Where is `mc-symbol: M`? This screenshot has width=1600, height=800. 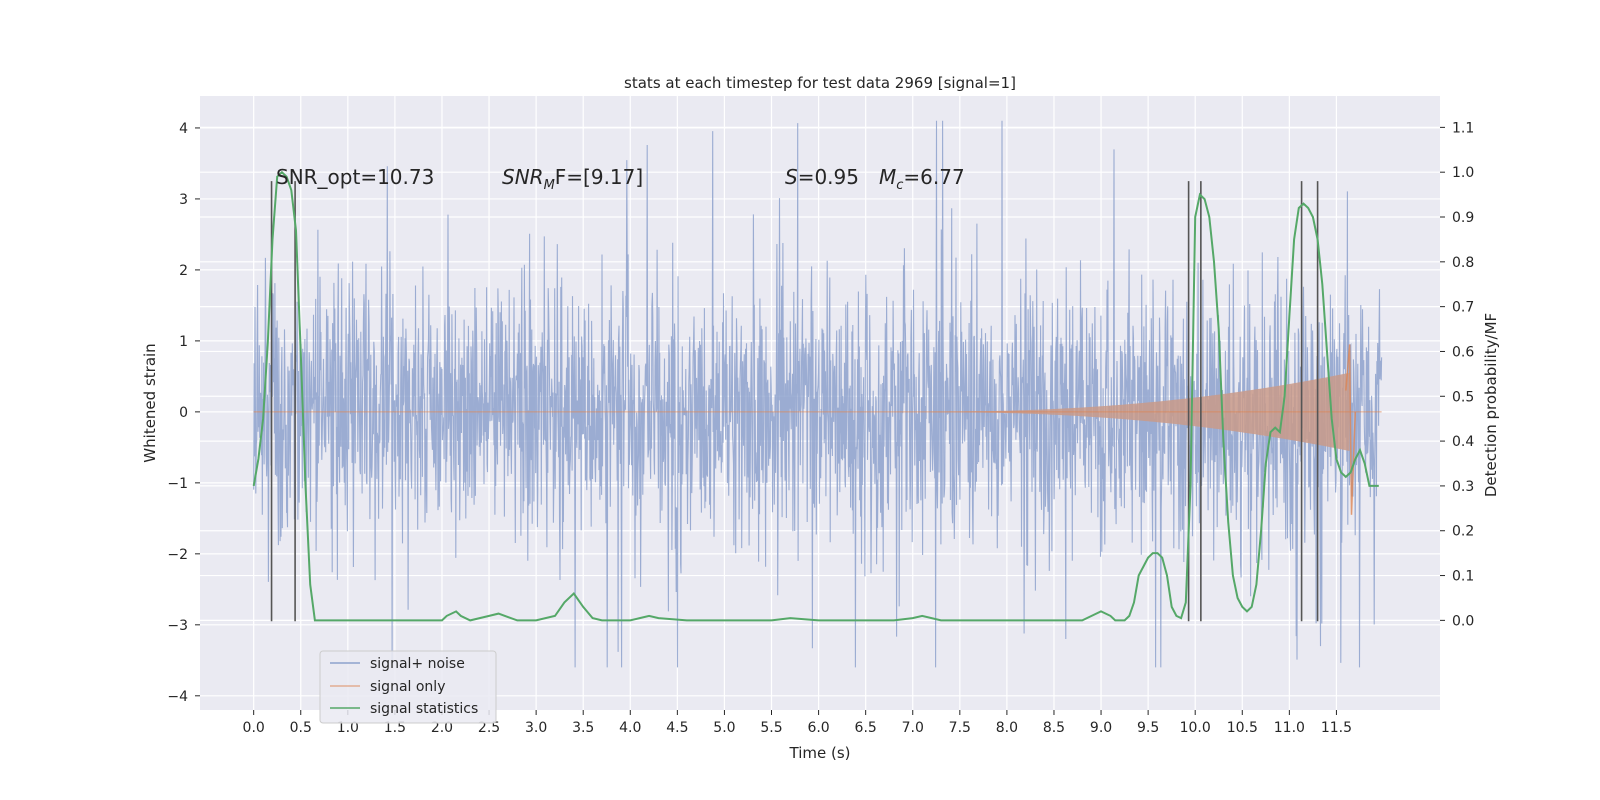
mc-symbol: M is located at coordinates (887, 177).